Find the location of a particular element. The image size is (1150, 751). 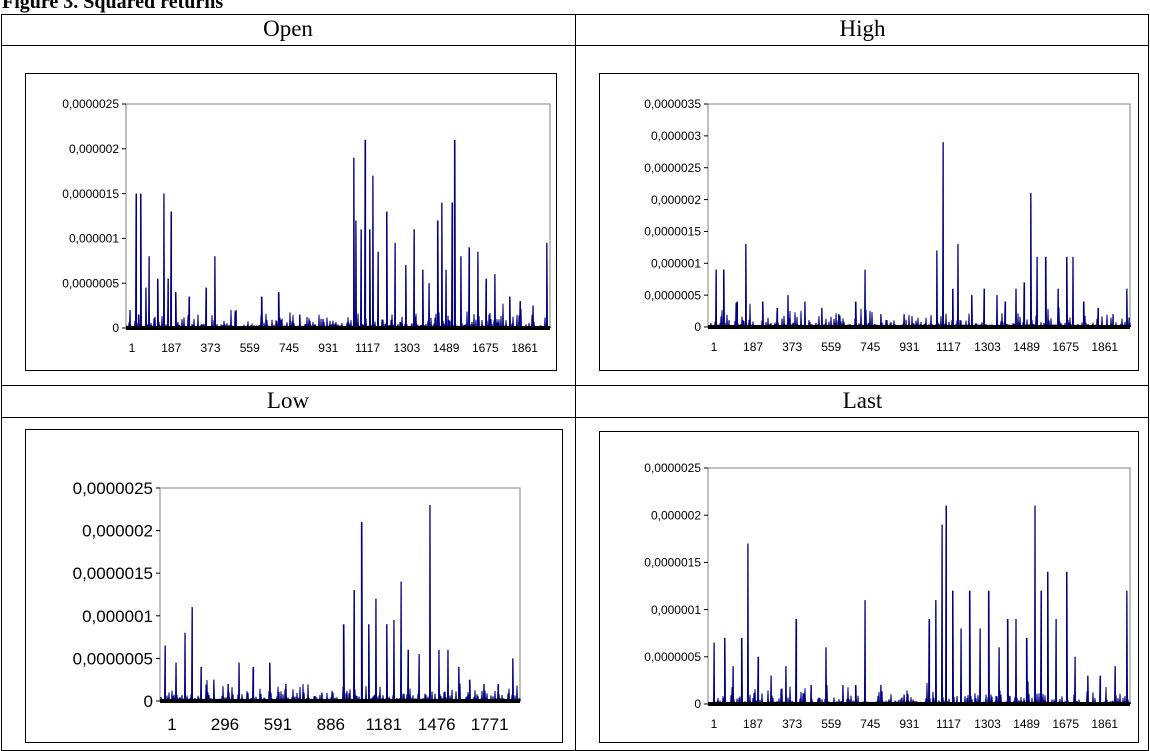

x-tick-label: 296 is located at coordinates (225, 724).